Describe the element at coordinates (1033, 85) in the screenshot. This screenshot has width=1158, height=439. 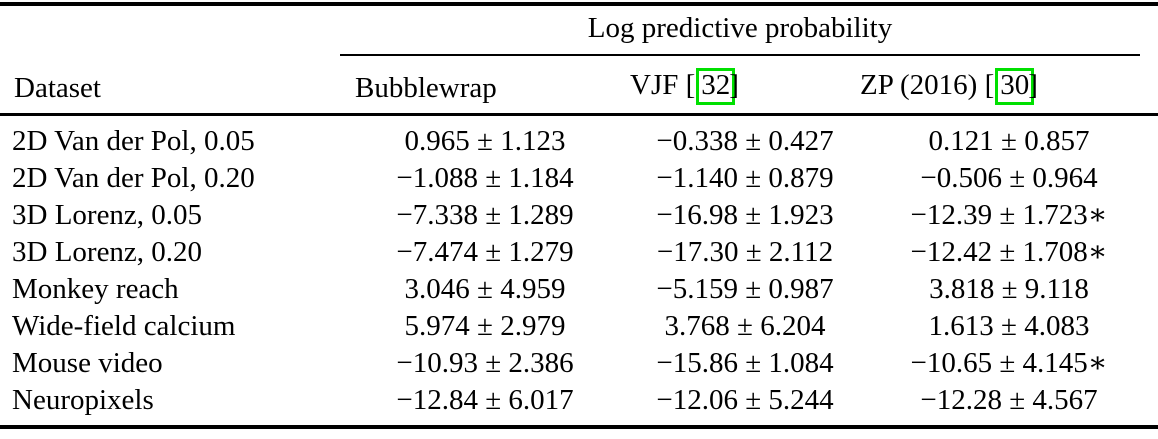
I see `zp-label-suffix: ]` at that location.